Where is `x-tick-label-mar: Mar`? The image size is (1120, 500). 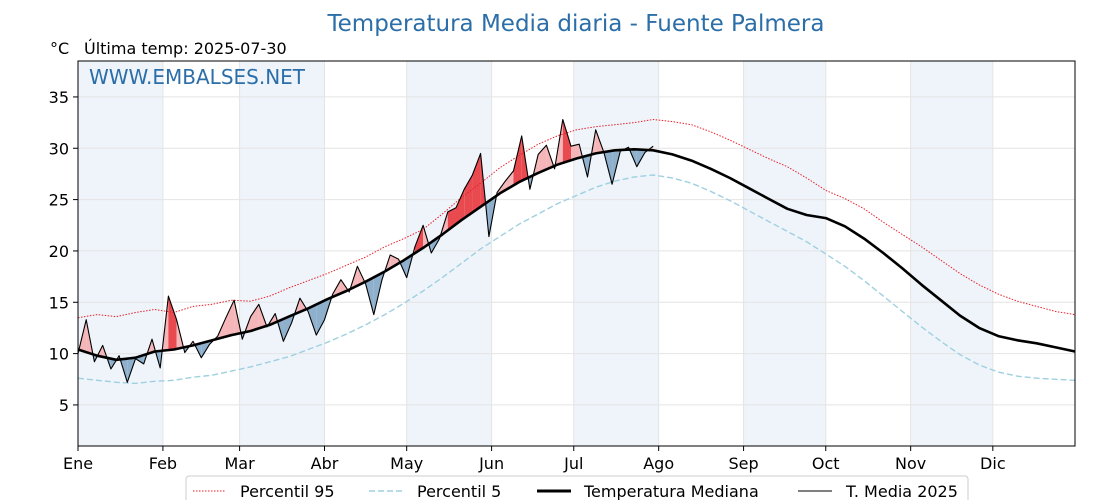 x-tick-label-mar: Mar is located at coordinates (240, 463).